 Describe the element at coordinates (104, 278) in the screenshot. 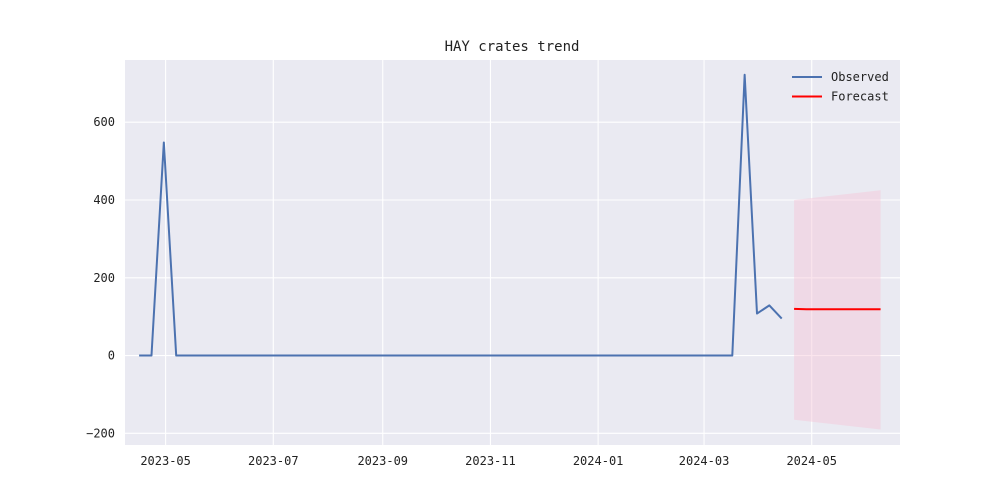

I see `y-tick-label: 200` at that location.